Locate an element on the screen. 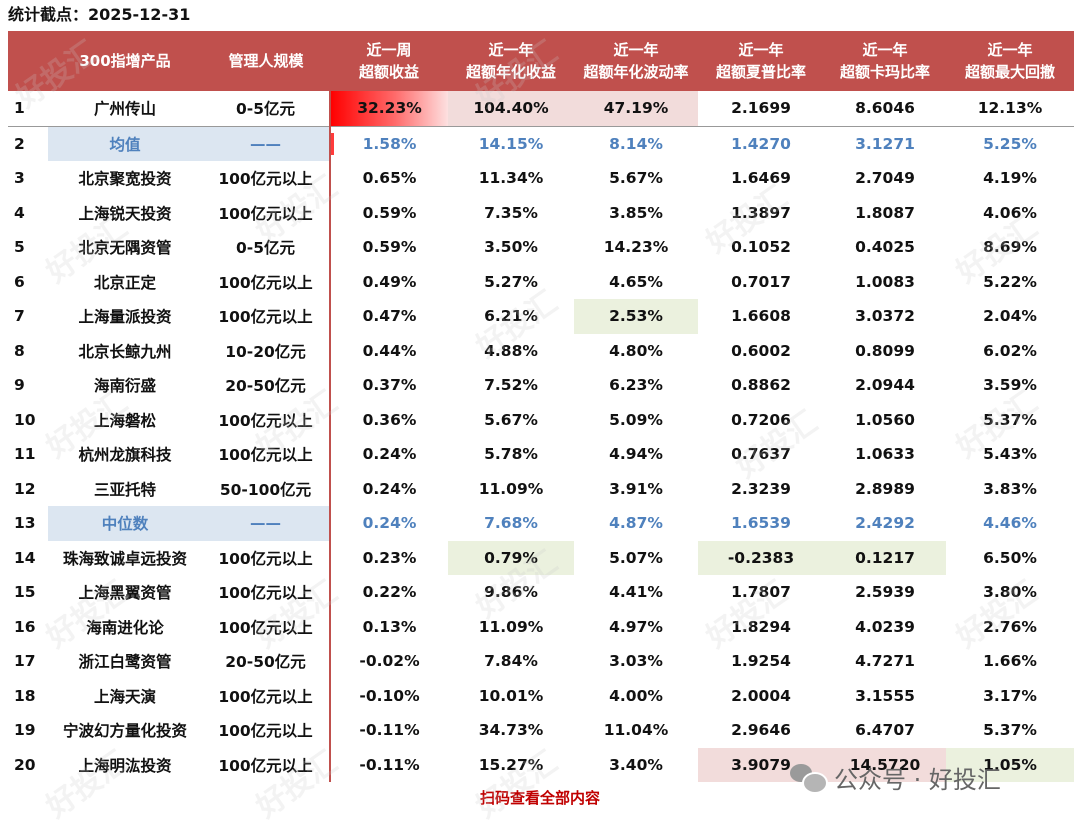 Image resolution: width=1080 pixels, height=826 pixels. year-excess-return-cell: 11.09% is located at coordinates (511, 488).